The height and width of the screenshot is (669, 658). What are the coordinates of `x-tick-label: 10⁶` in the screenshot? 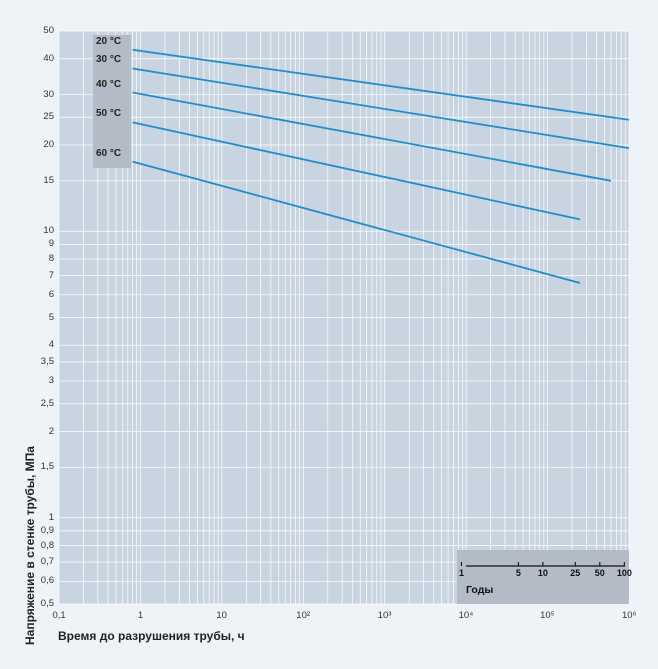 It's located at (629, 615).